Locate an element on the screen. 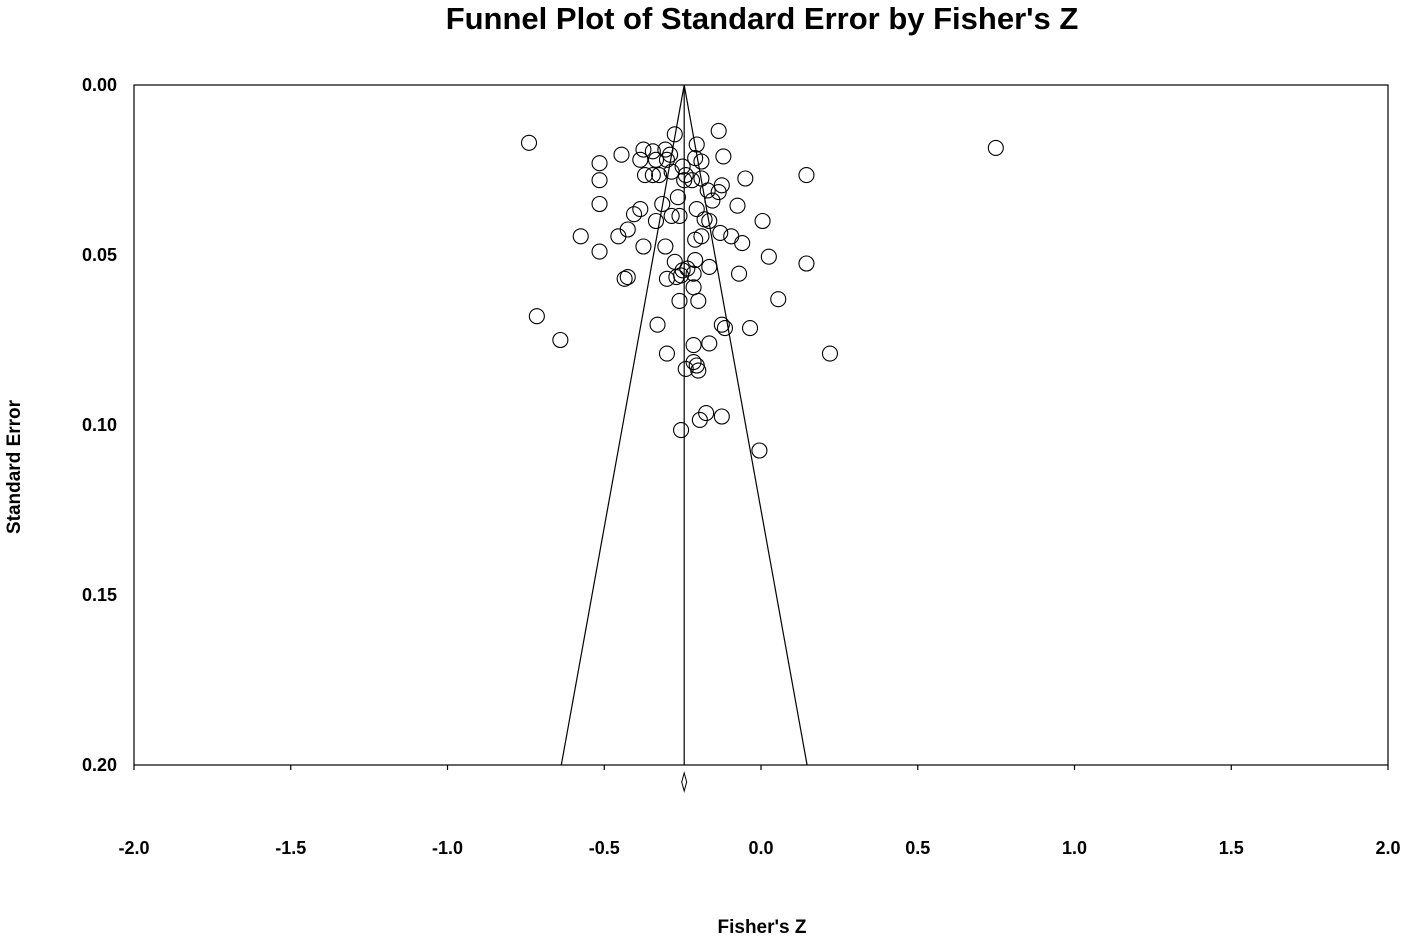 The image size is (1406, 938). y-tick-label: 0.20 is located at coordinates (99, 765).